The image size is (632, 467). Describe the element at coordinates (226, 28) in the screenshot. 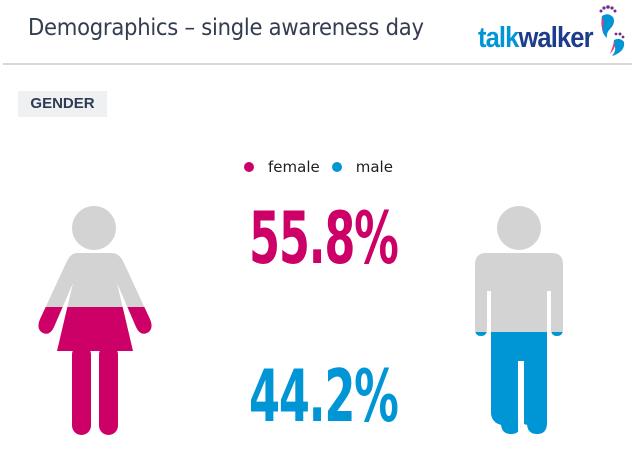

I see `page-title: Demographics – single awareness day` at that location.